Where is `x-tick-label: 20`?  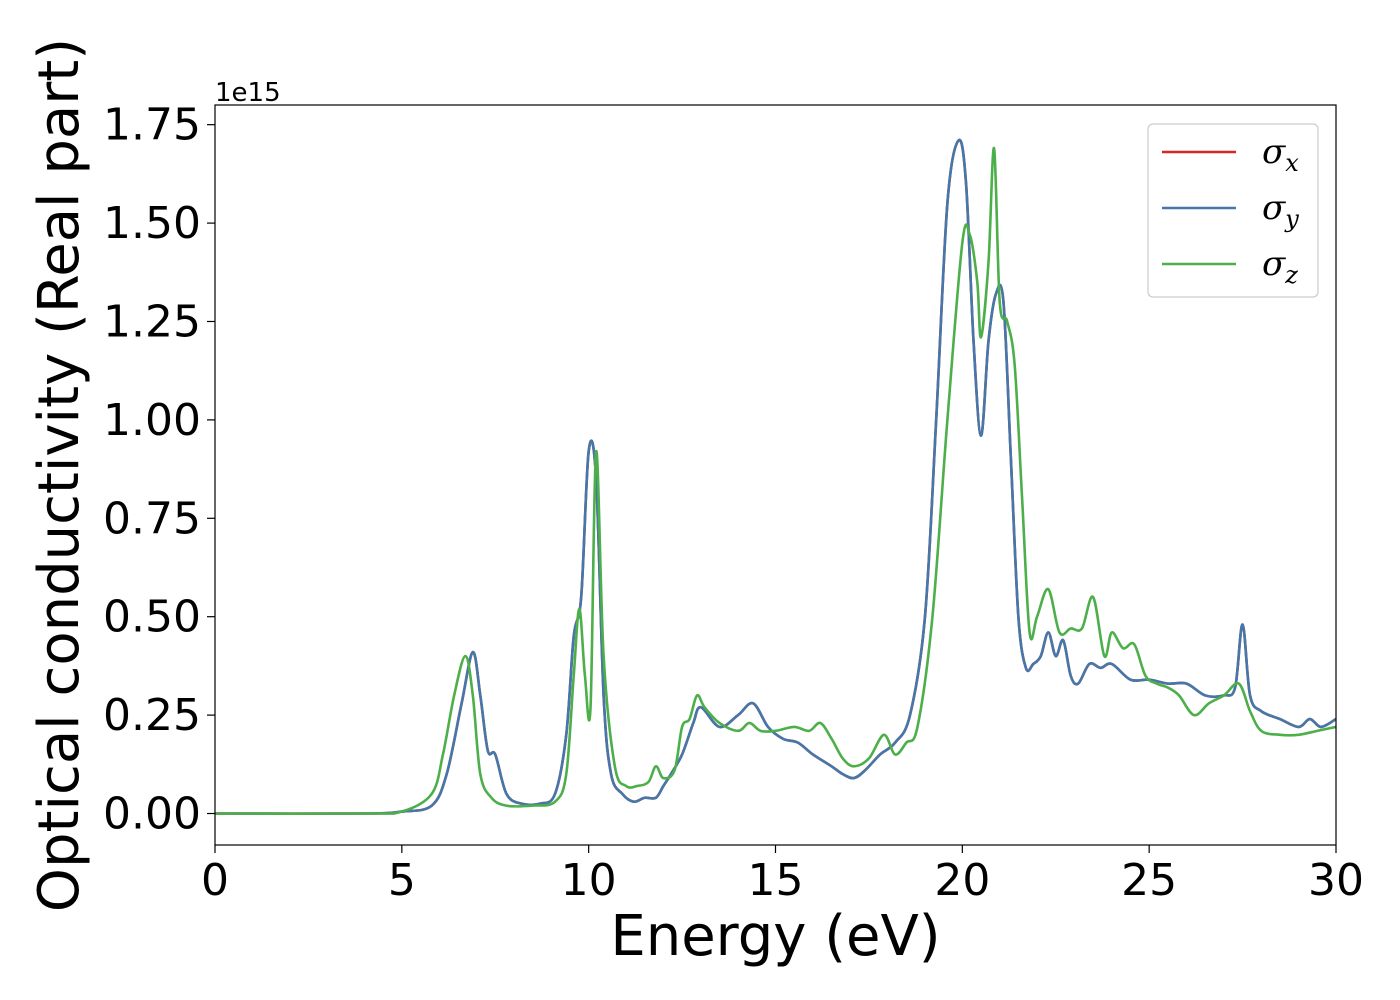
x-tick-label: 20 is located at coordinates (962, 880).